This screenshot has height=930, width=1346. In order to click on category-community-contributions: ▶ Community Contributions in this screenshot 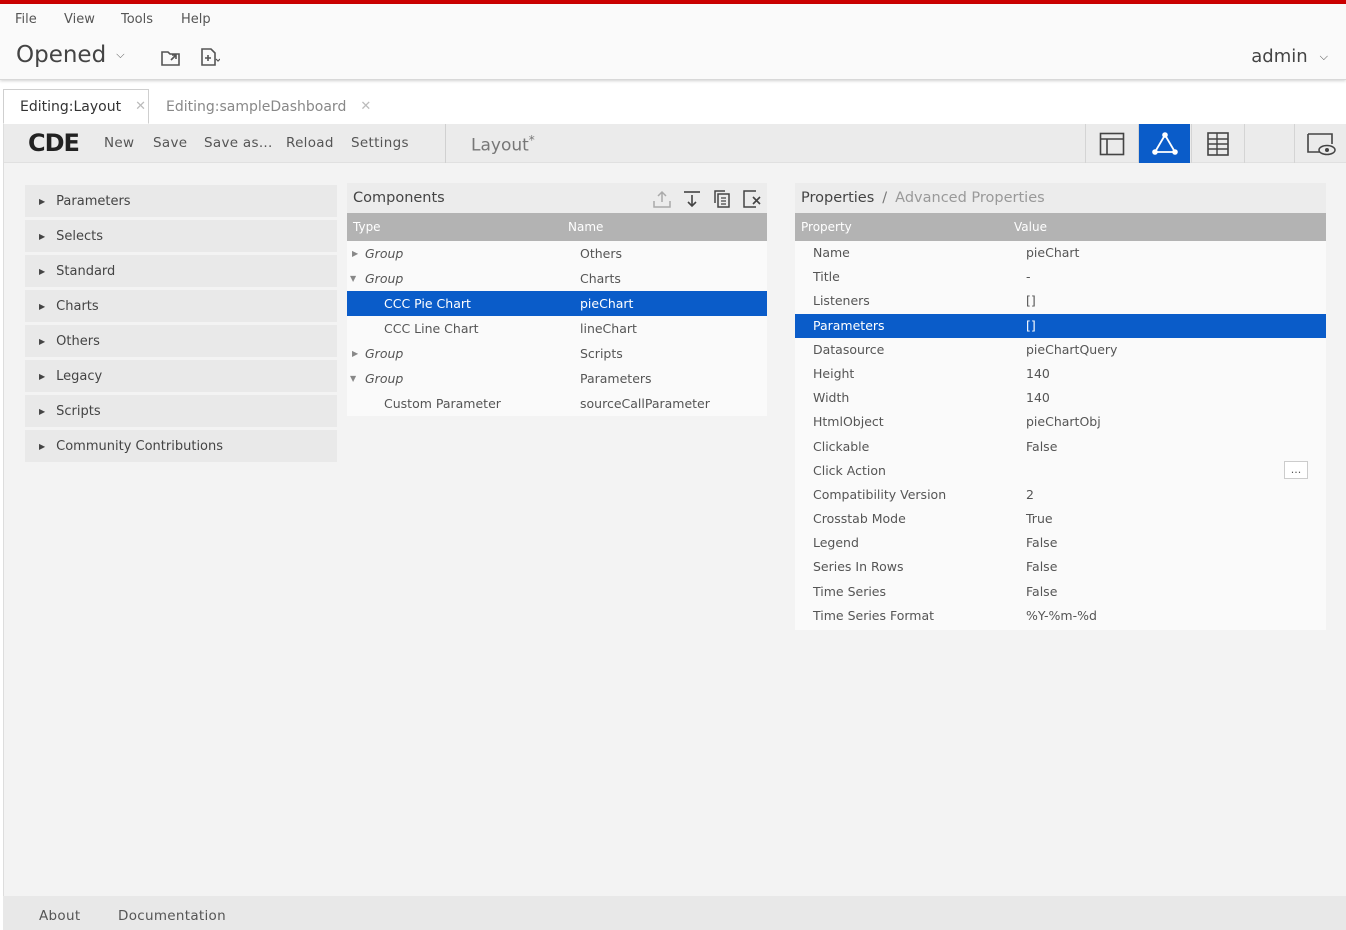, I will do `click(181, 446)`.